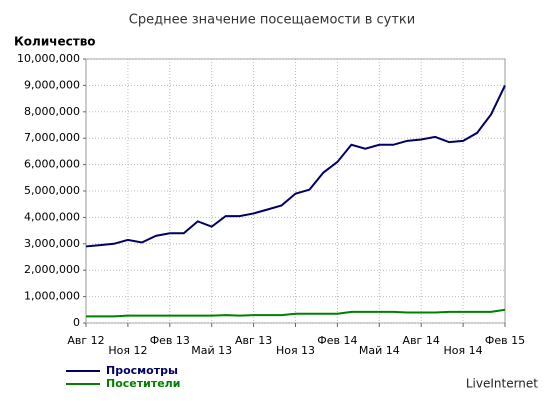  Describe the element at coordinates (52, 296) in the screenshot. I see `y-tick-label: 1,000,000` at that location.